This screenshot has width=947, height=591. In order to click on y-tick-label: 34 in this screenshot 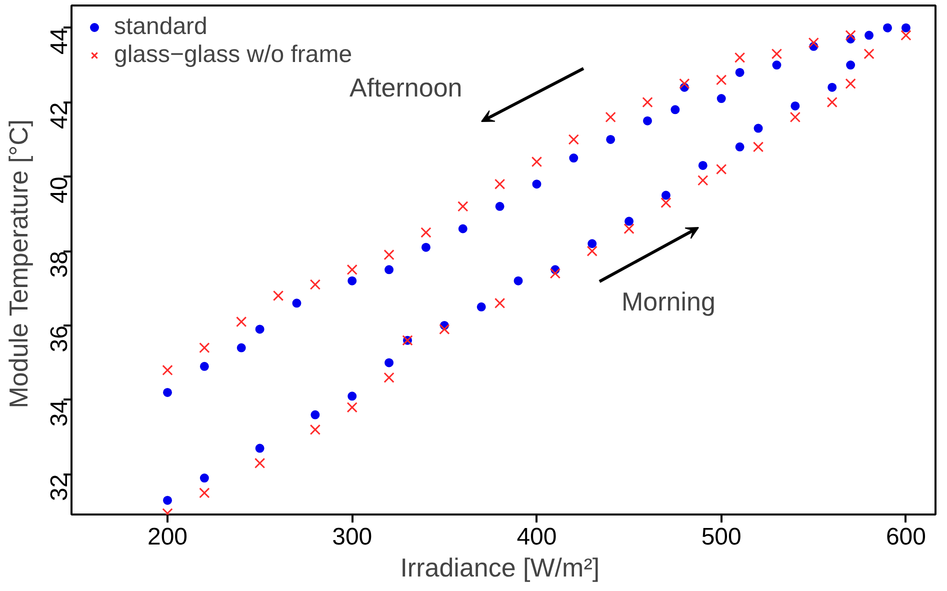, I will do `click(59, 413)`.